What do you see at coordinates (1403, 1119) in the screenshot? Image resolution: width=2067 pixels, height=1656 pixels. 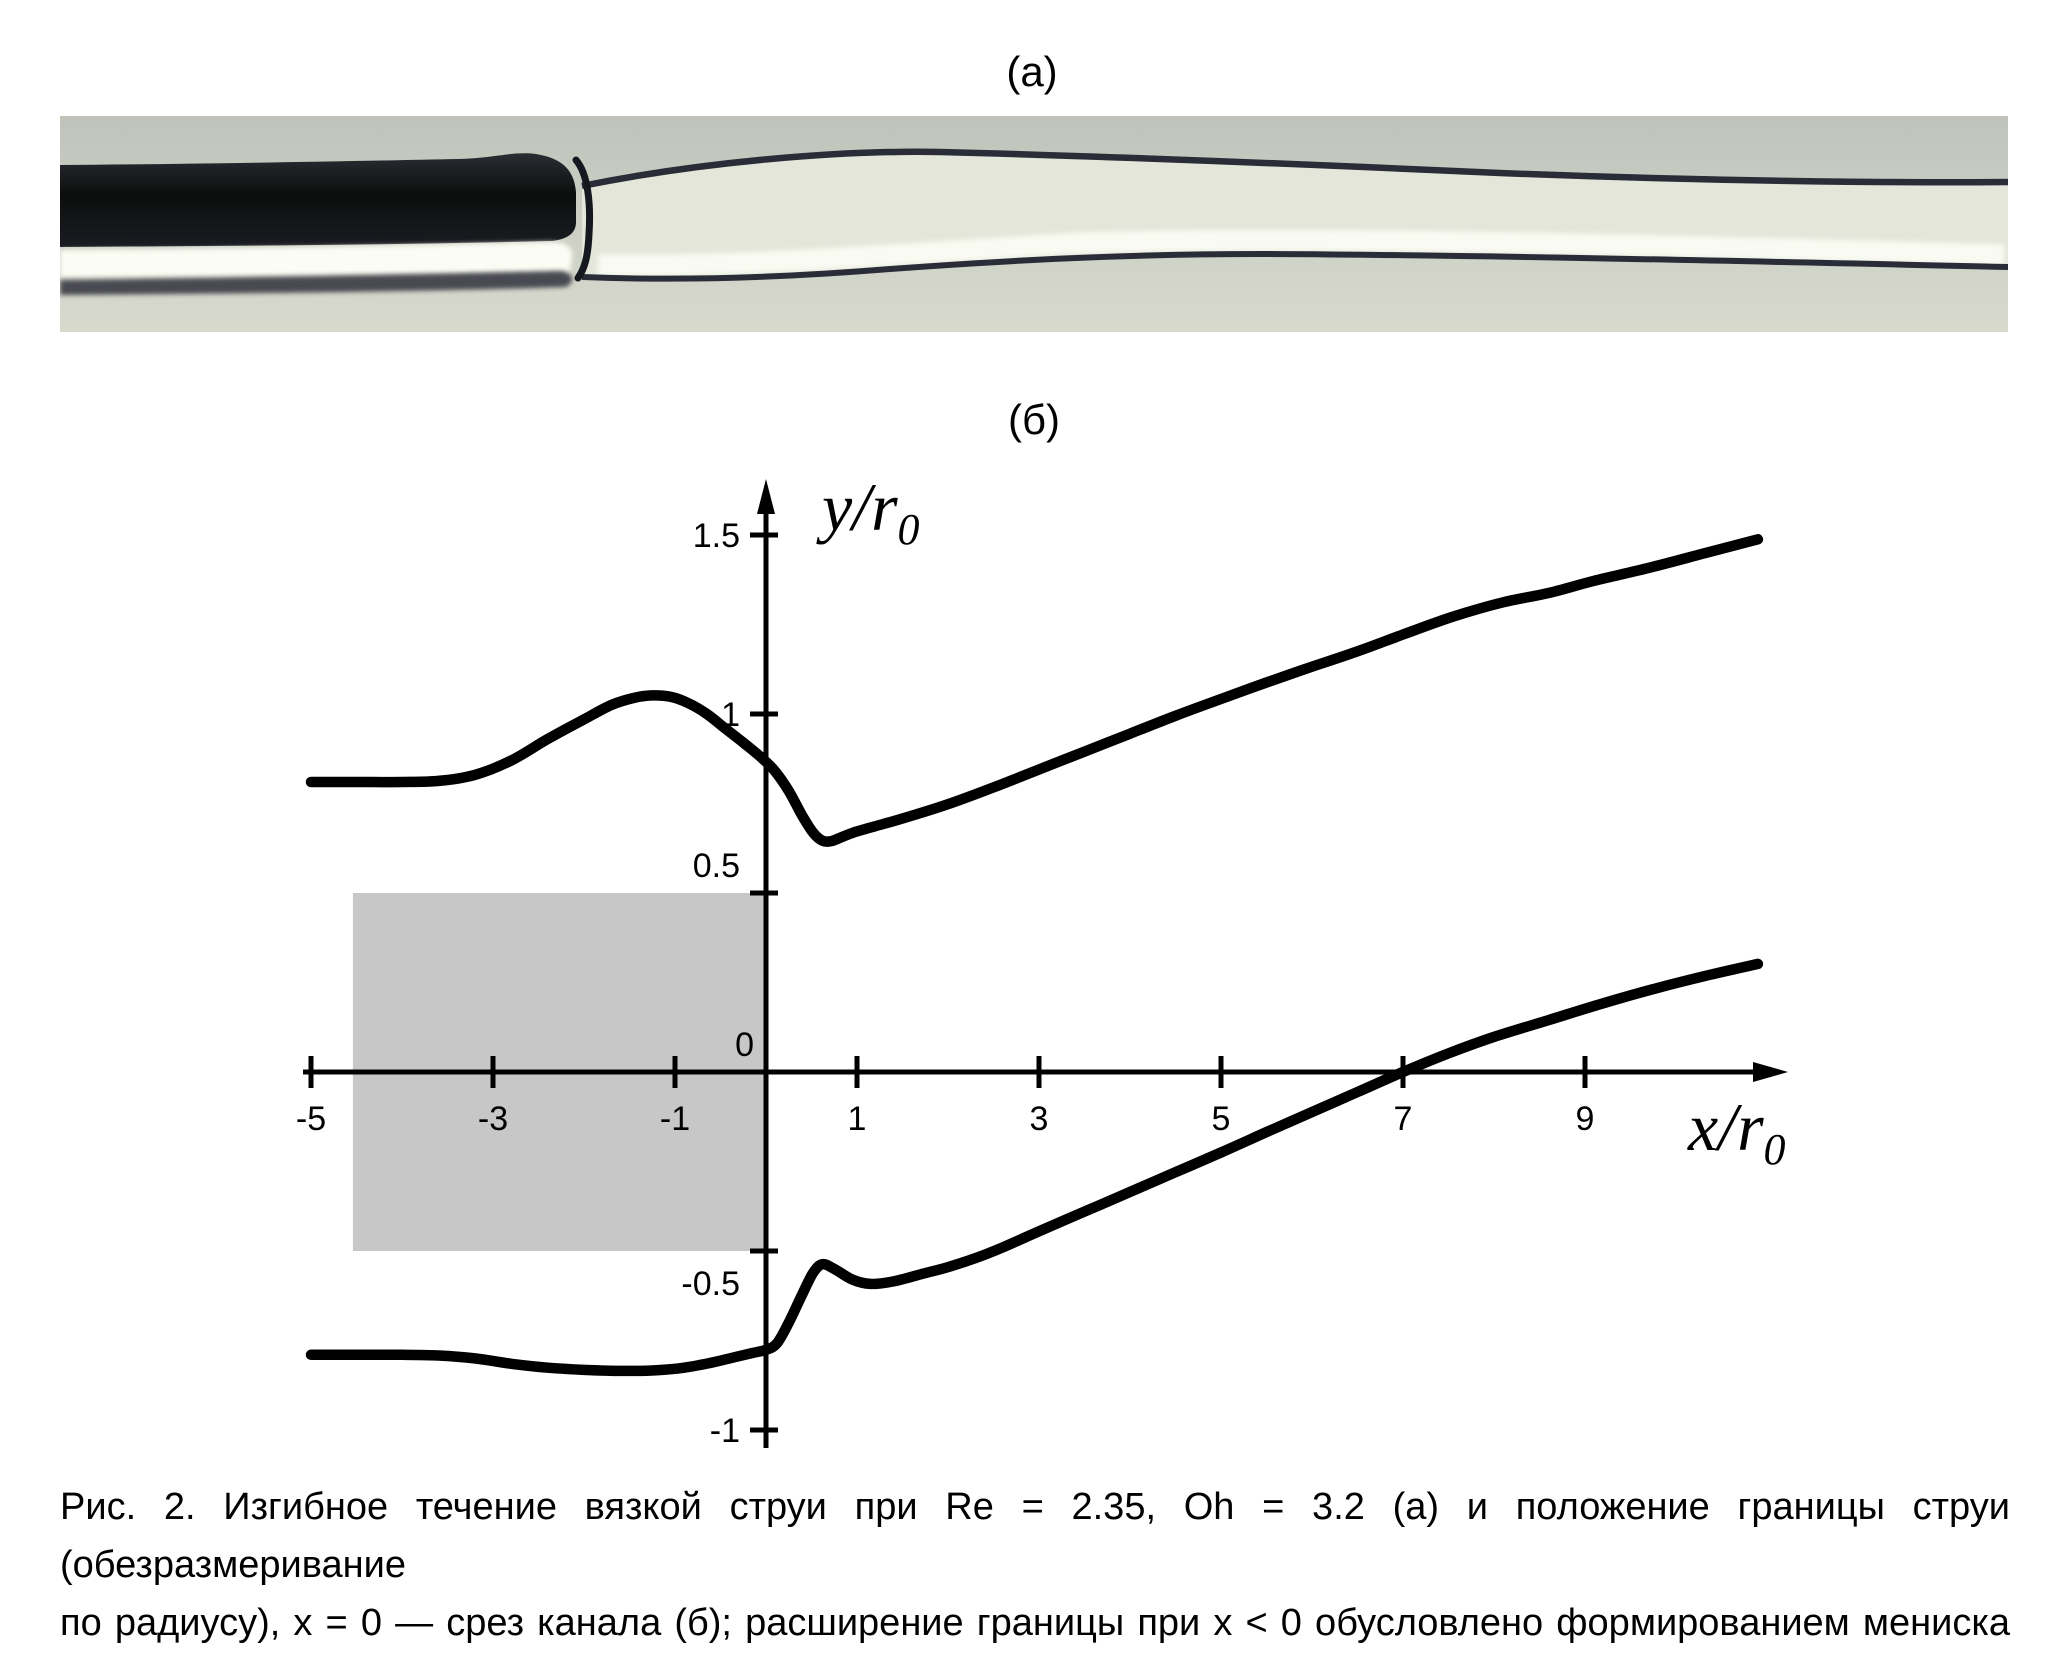 I see `x-tick-label: 7` at bounding box center [1403, 1119].